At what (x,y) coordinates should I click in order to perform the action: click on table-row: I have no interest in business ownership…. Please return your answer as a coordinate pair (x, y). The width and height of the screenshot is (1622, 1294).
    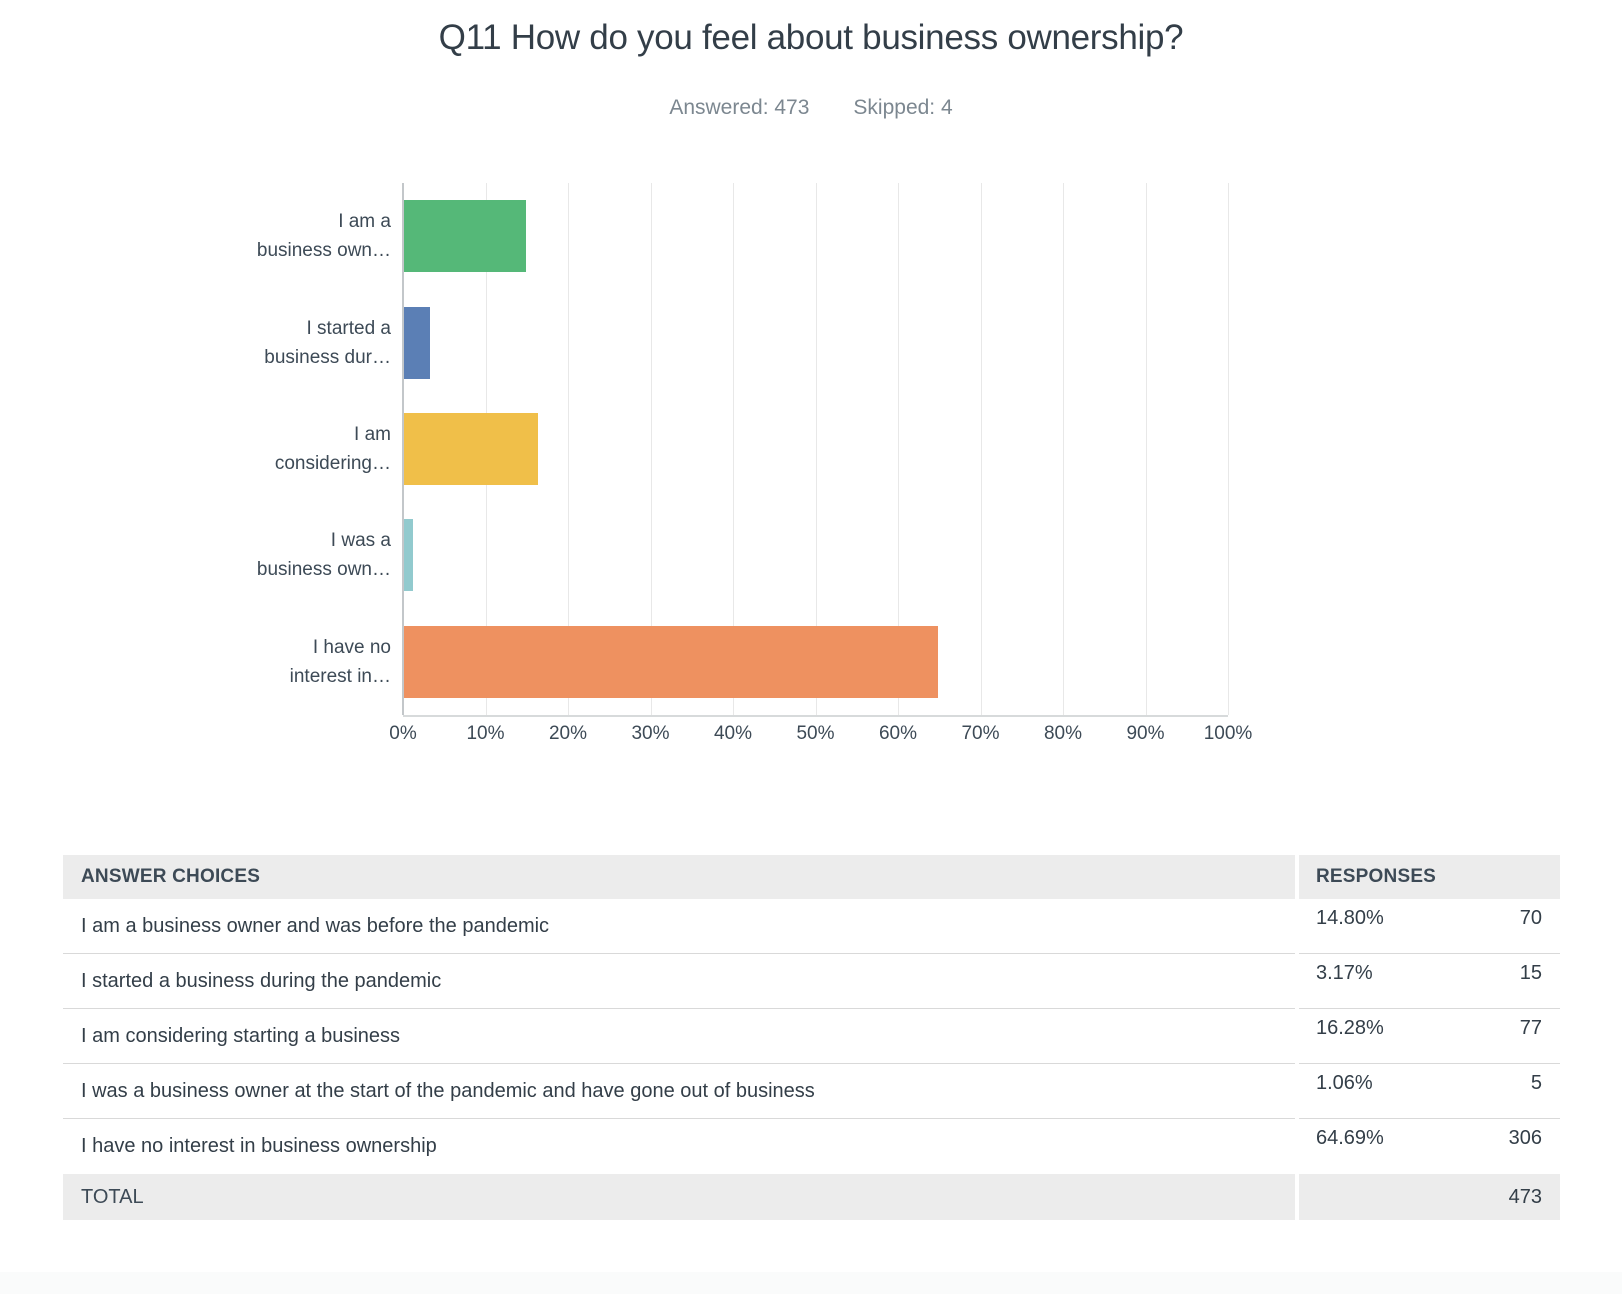
    Looking at the image, I should click on (811, 1146).